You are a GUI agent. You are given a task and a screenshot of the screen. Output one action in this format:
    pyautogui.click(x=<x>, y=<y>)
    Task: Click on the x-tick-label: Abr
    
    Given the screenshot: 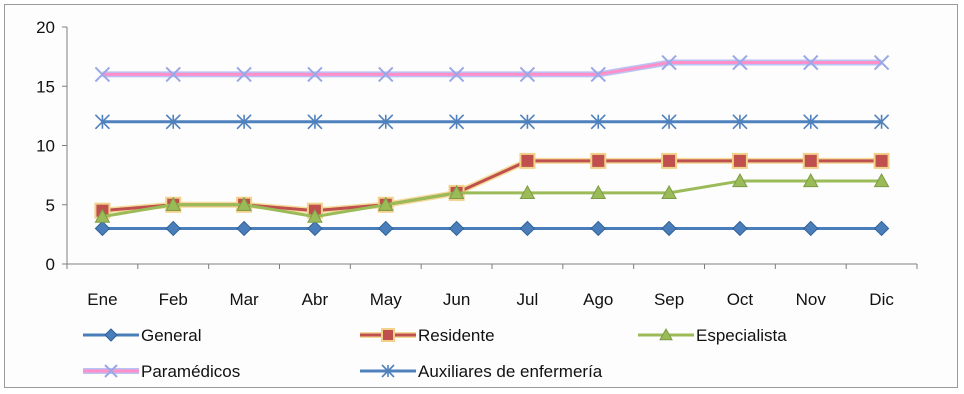 What is the action you would take?
    pyautogui.click(x=315, y=299)
    